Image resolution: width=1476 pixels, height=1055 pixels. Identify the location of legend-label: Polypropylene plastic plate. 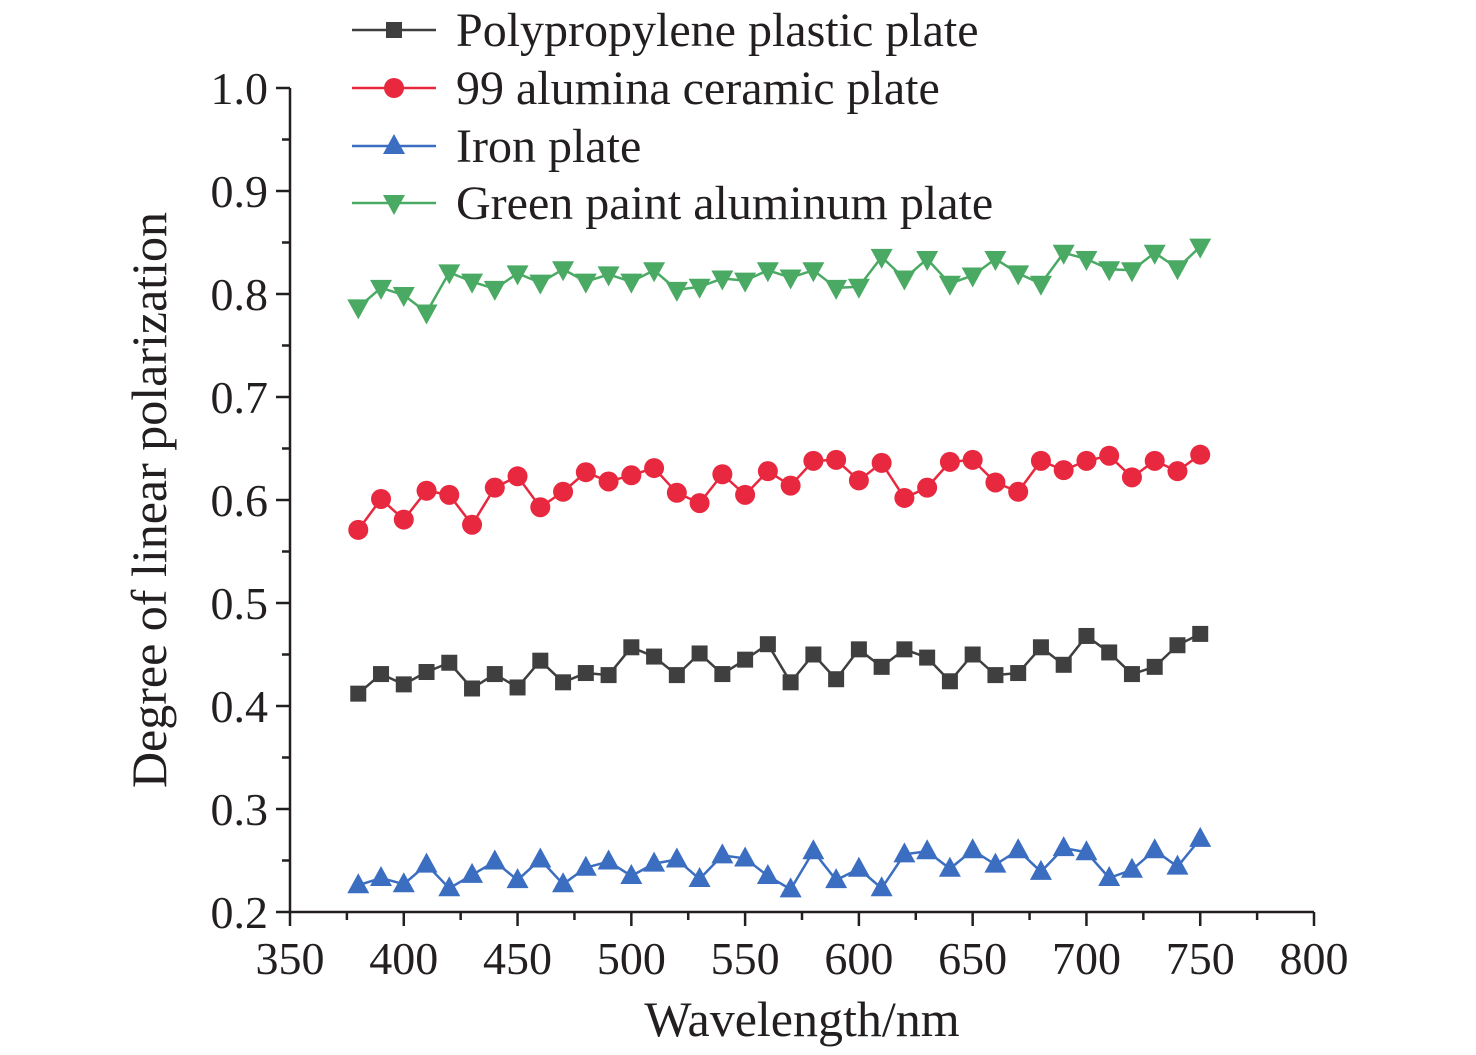
(717, 30).